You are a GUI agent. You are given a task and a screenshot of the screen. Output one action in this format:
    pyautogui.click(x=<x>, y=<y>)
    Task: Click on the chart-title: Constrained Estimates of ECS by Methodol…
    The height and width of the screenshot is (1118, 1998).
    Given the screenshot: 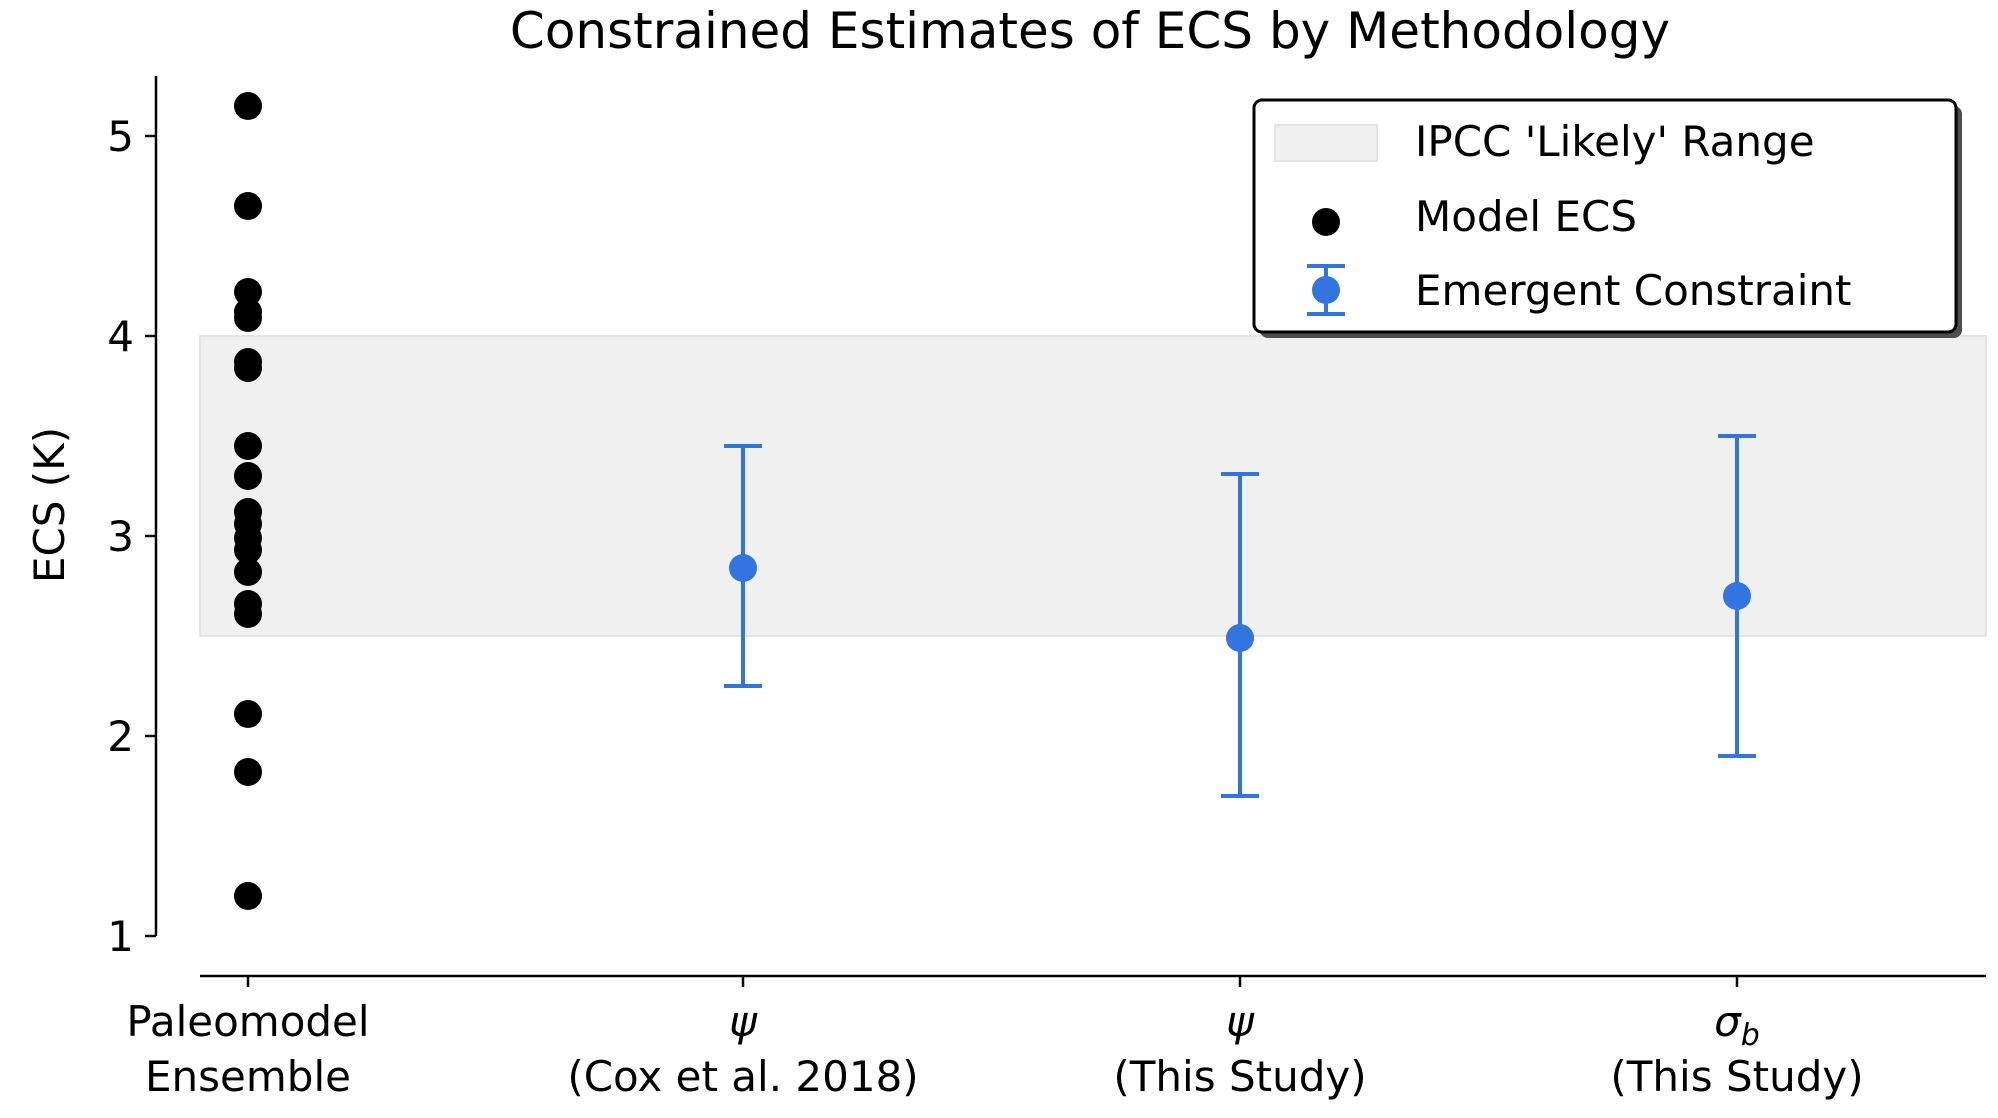 What is the action you would take?
    pyautogui.click(x=1090, y=31)
    